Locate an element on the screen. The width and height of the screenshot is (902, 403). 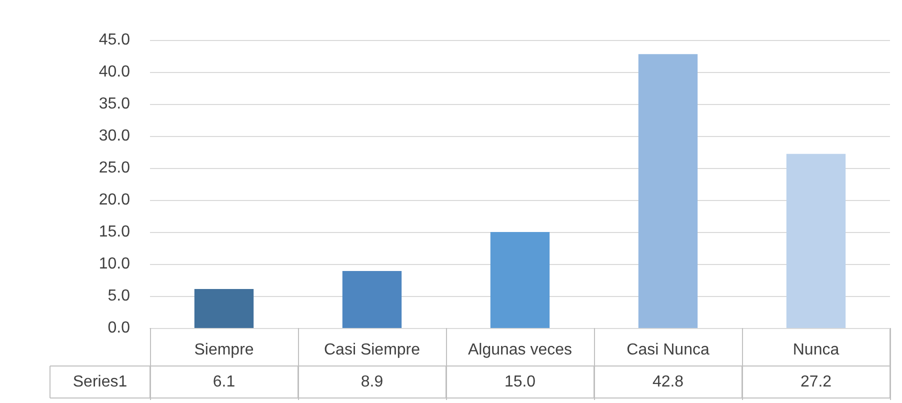
y-tick-label: 20.0 is located at coordinates (114, 200).